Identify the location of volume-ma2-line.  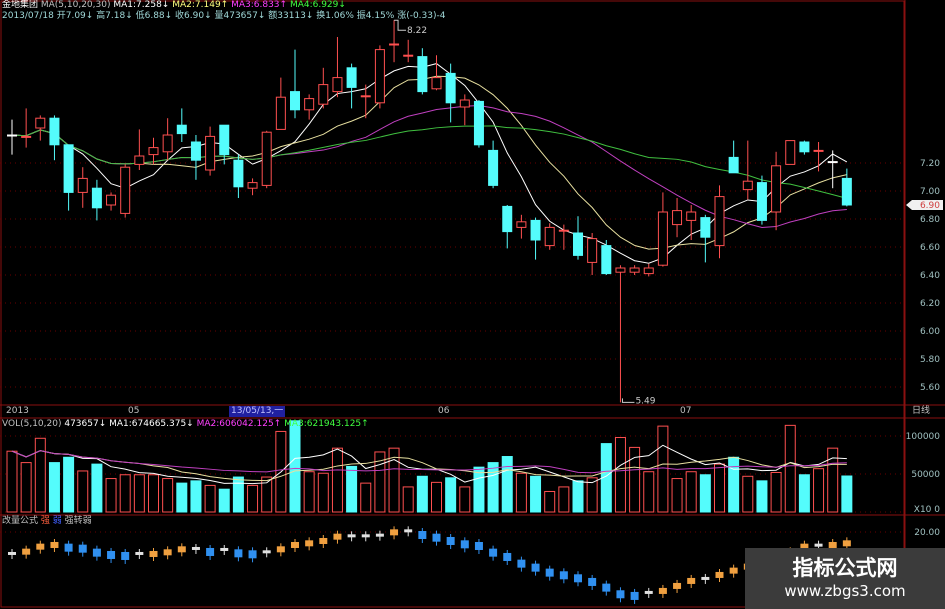
(429, 466).